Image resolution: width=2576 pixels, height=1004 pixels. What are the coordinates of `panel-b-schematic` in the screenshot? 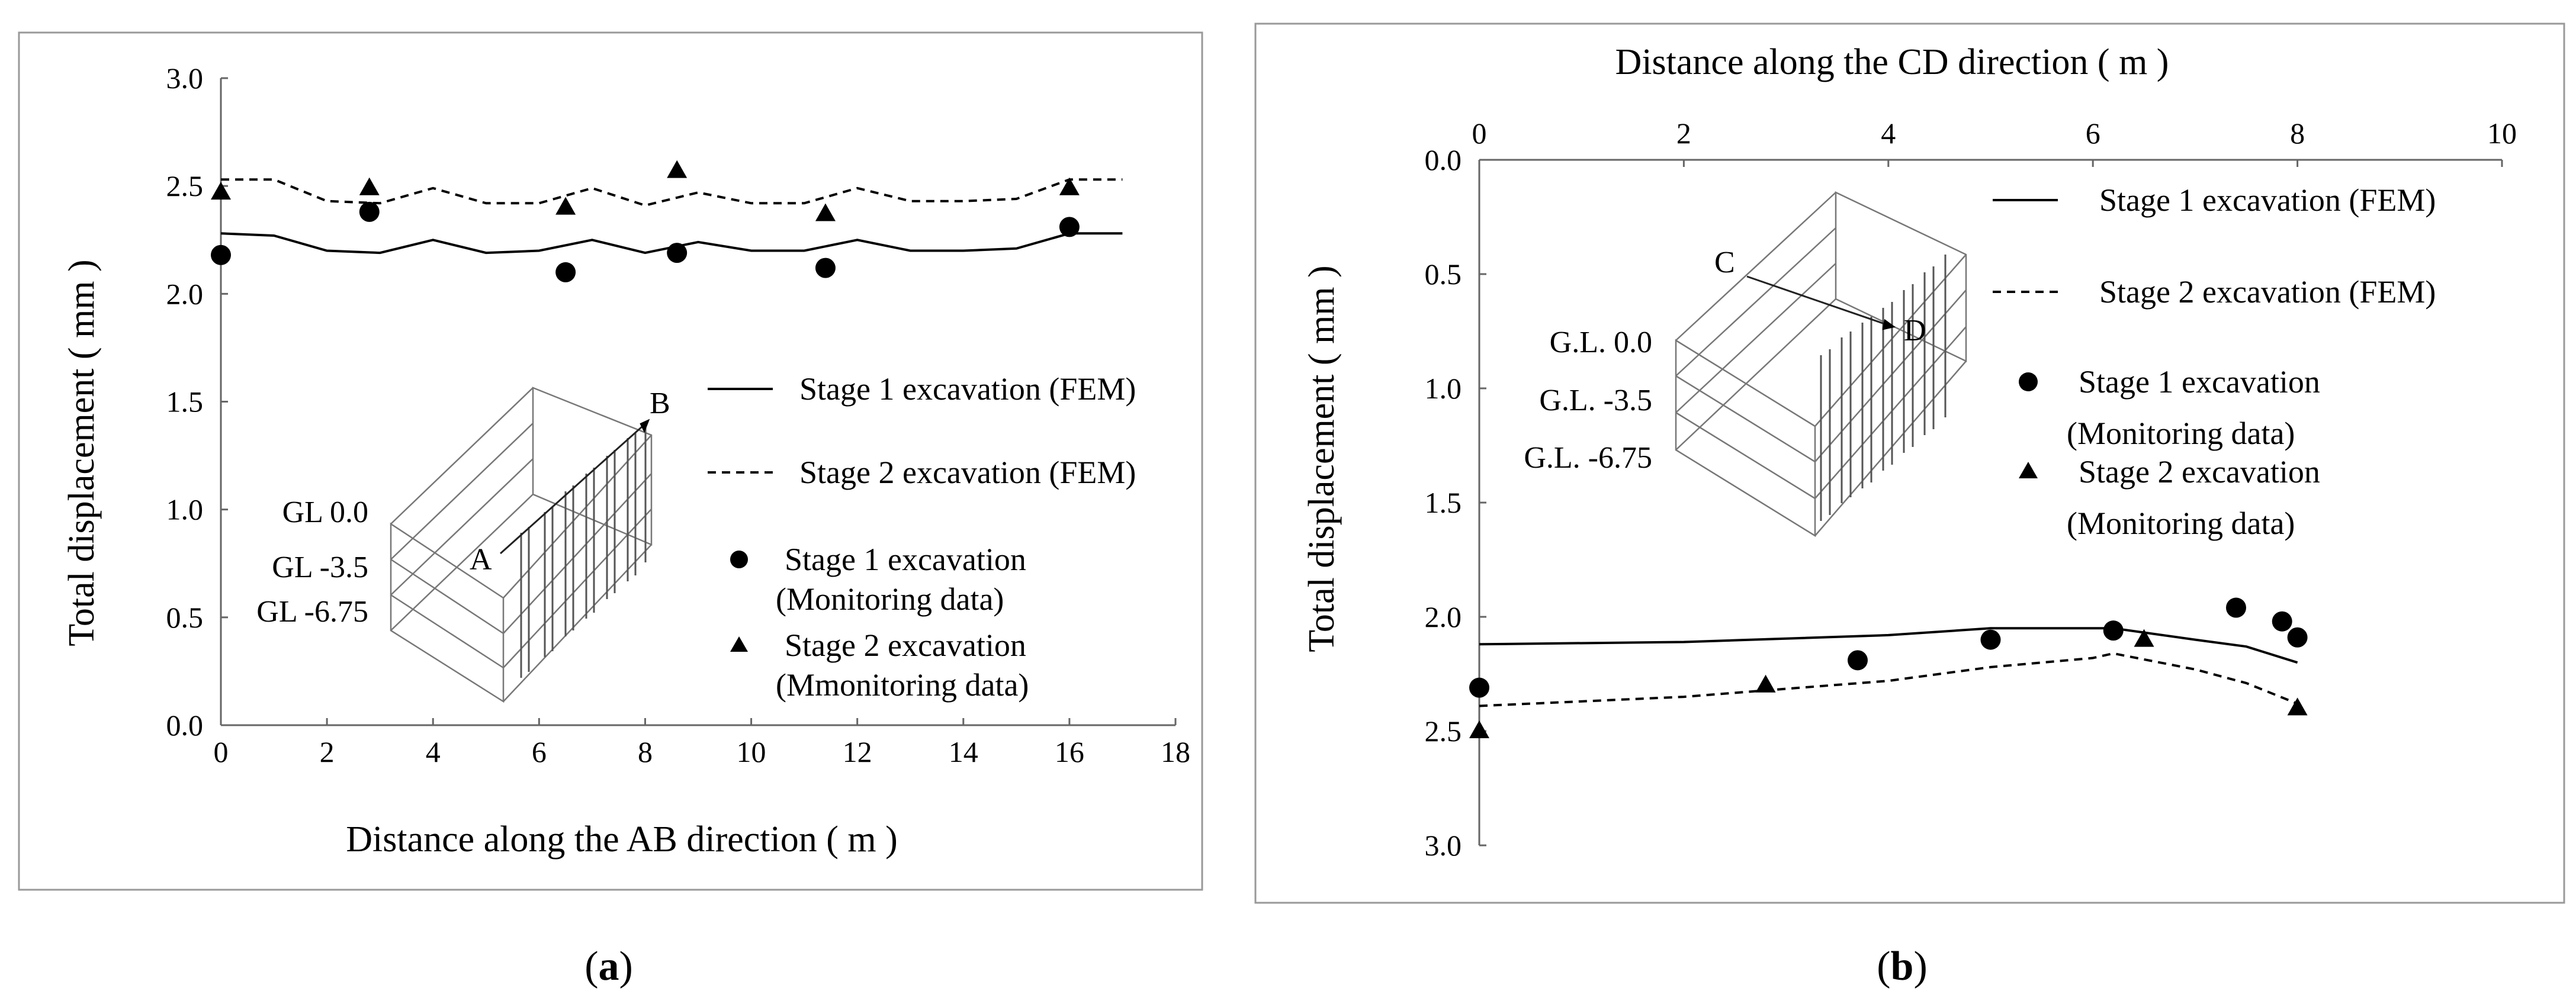 It's located at (1821, 364).